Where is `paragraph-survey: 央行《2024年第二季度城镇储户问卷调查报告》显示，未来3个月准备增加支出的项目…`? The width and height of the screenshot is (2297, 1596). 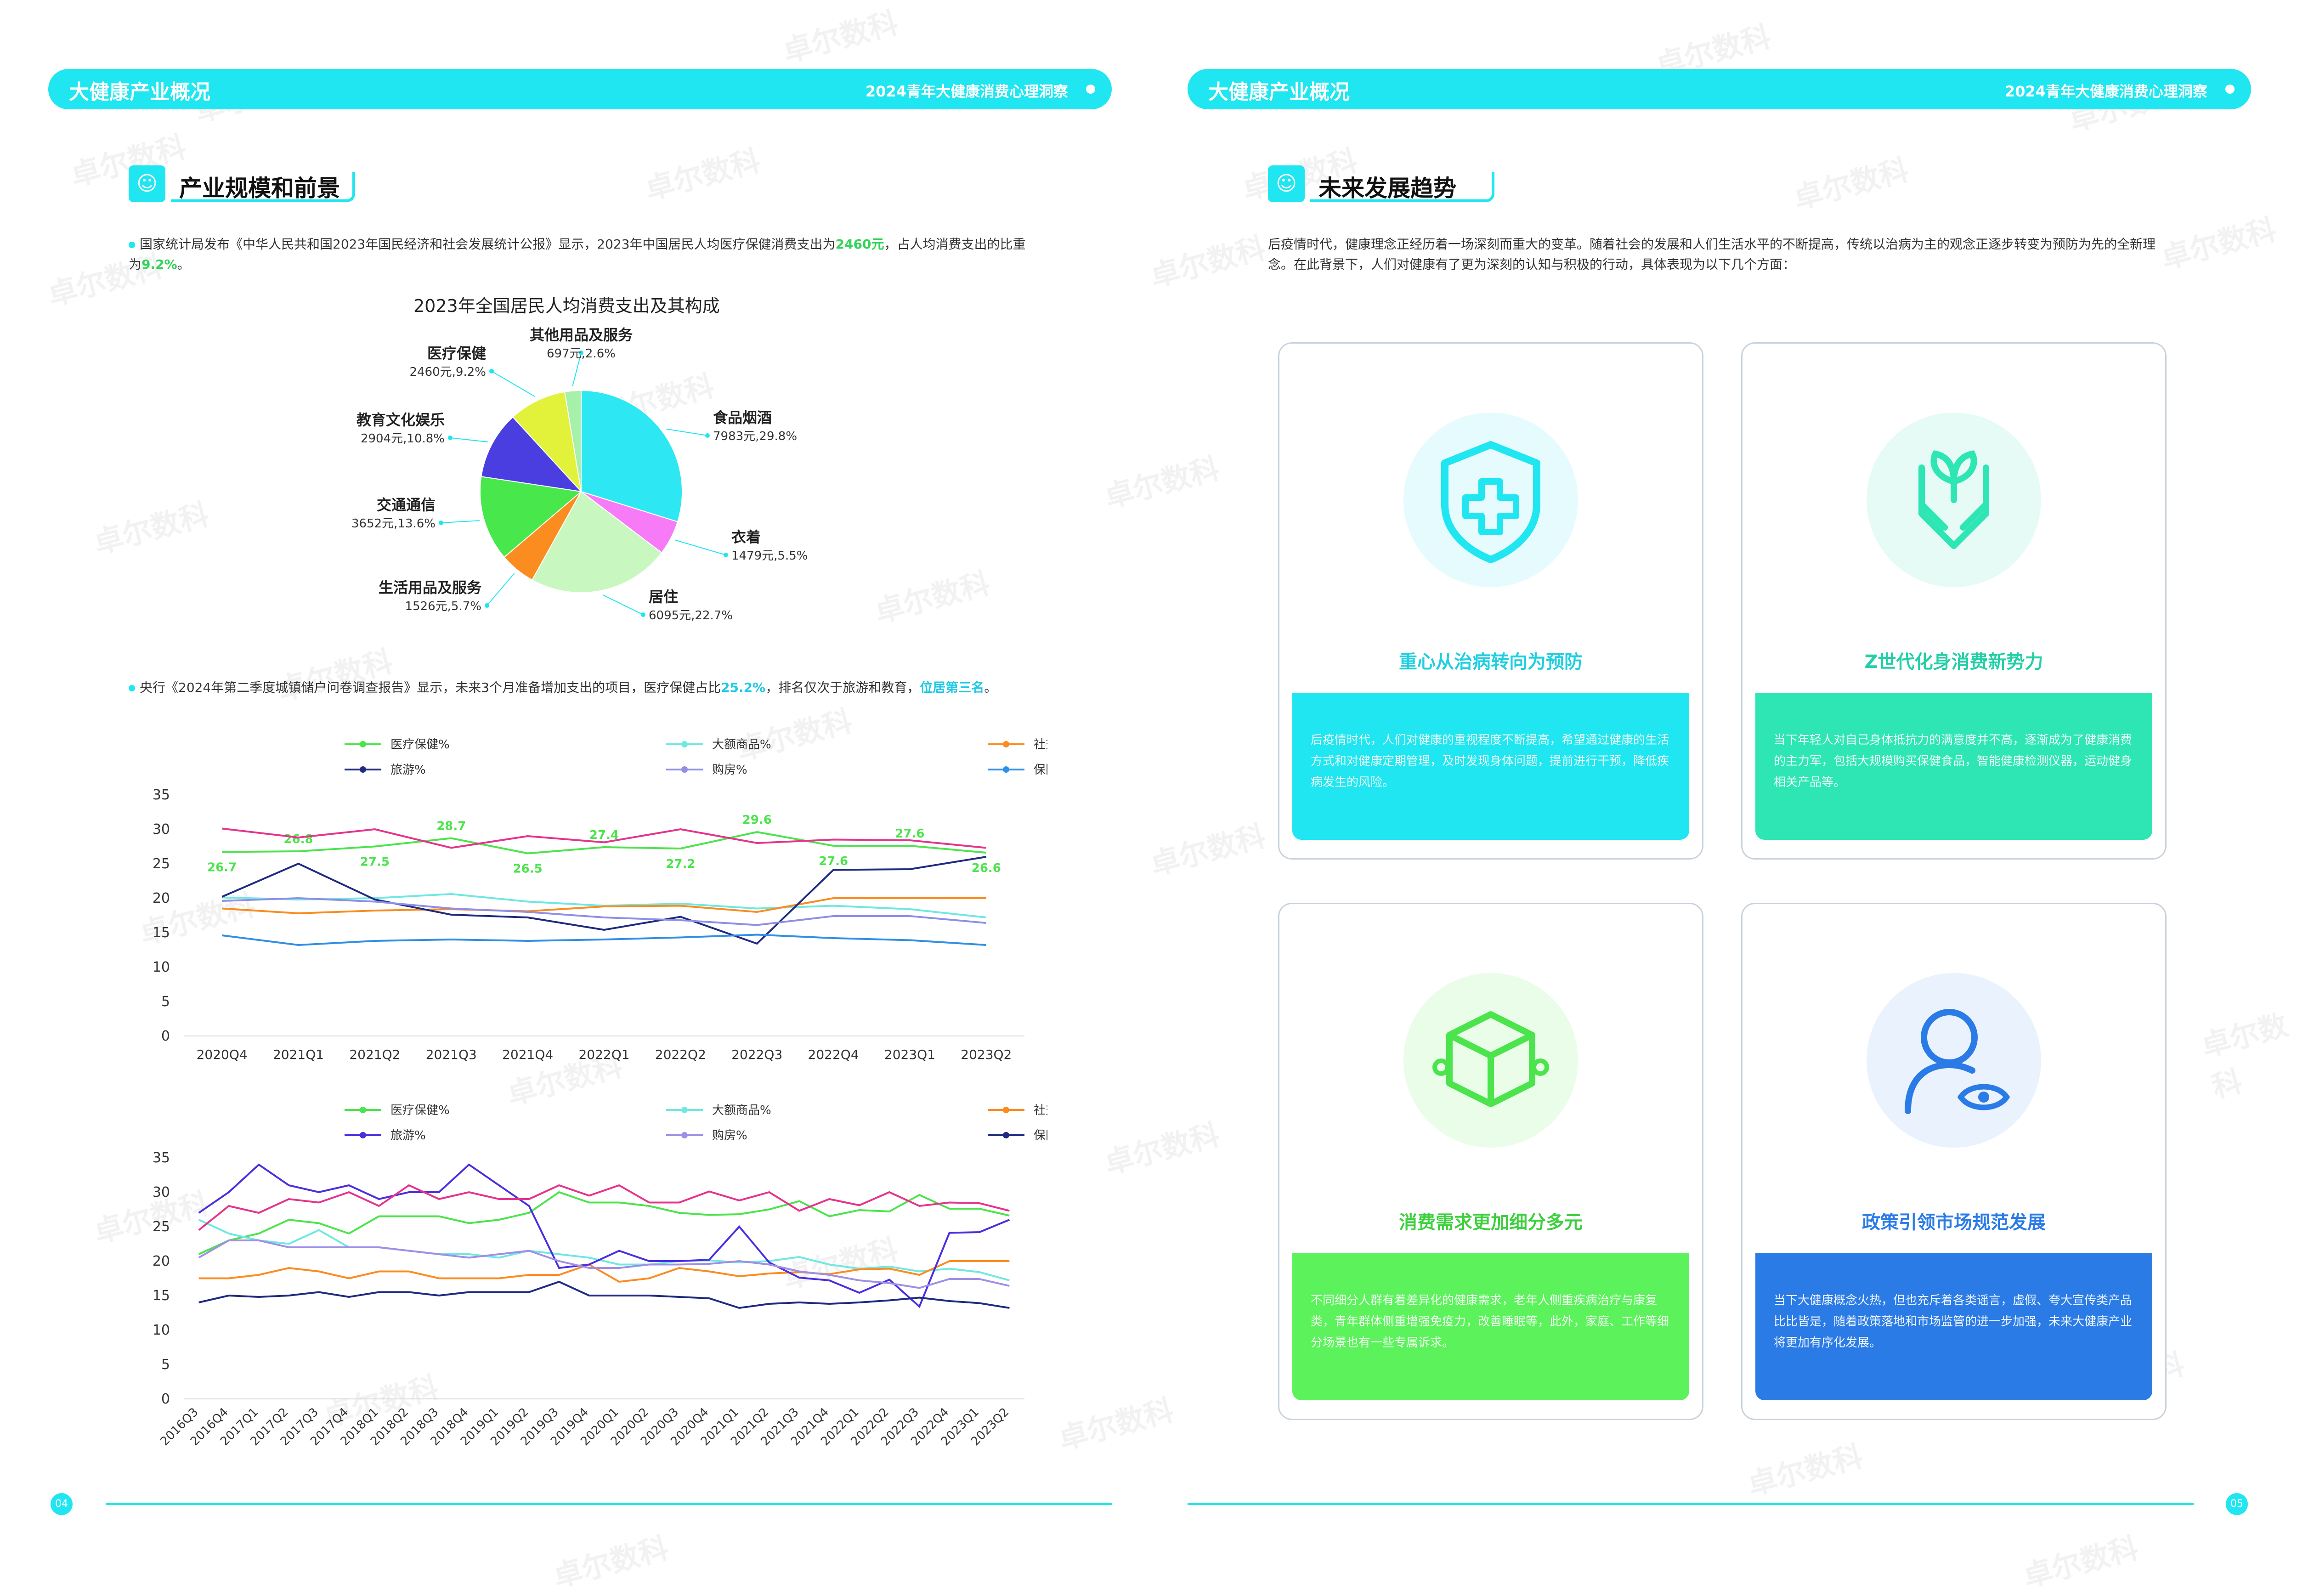 paragraph-survey: 央行《2024年第二季度城镇储户问卷调查报告》显示，未来3个月准备增加支出的项目… is located at coordinates (583, 688).